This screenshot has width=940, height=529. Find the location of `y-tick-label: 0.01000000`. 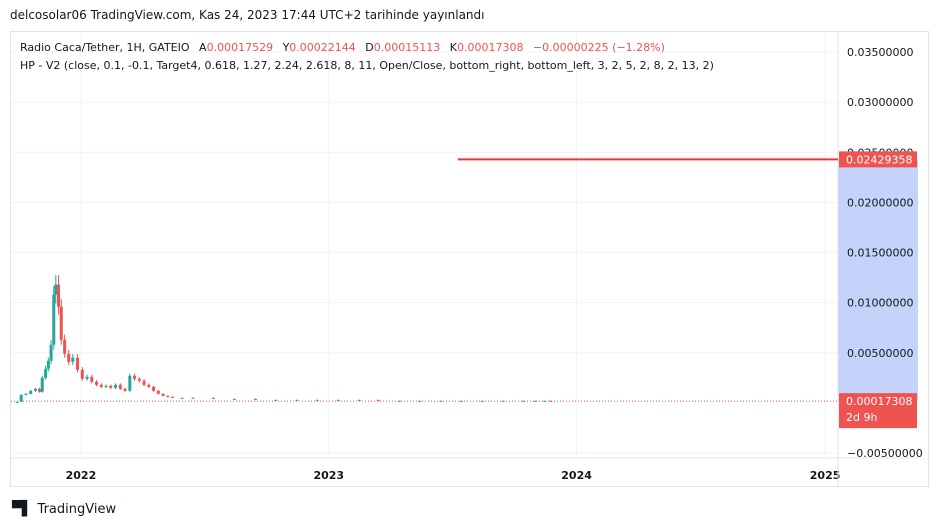

y-tick-label: 0.01000000 is located at coordinates (880, 303).